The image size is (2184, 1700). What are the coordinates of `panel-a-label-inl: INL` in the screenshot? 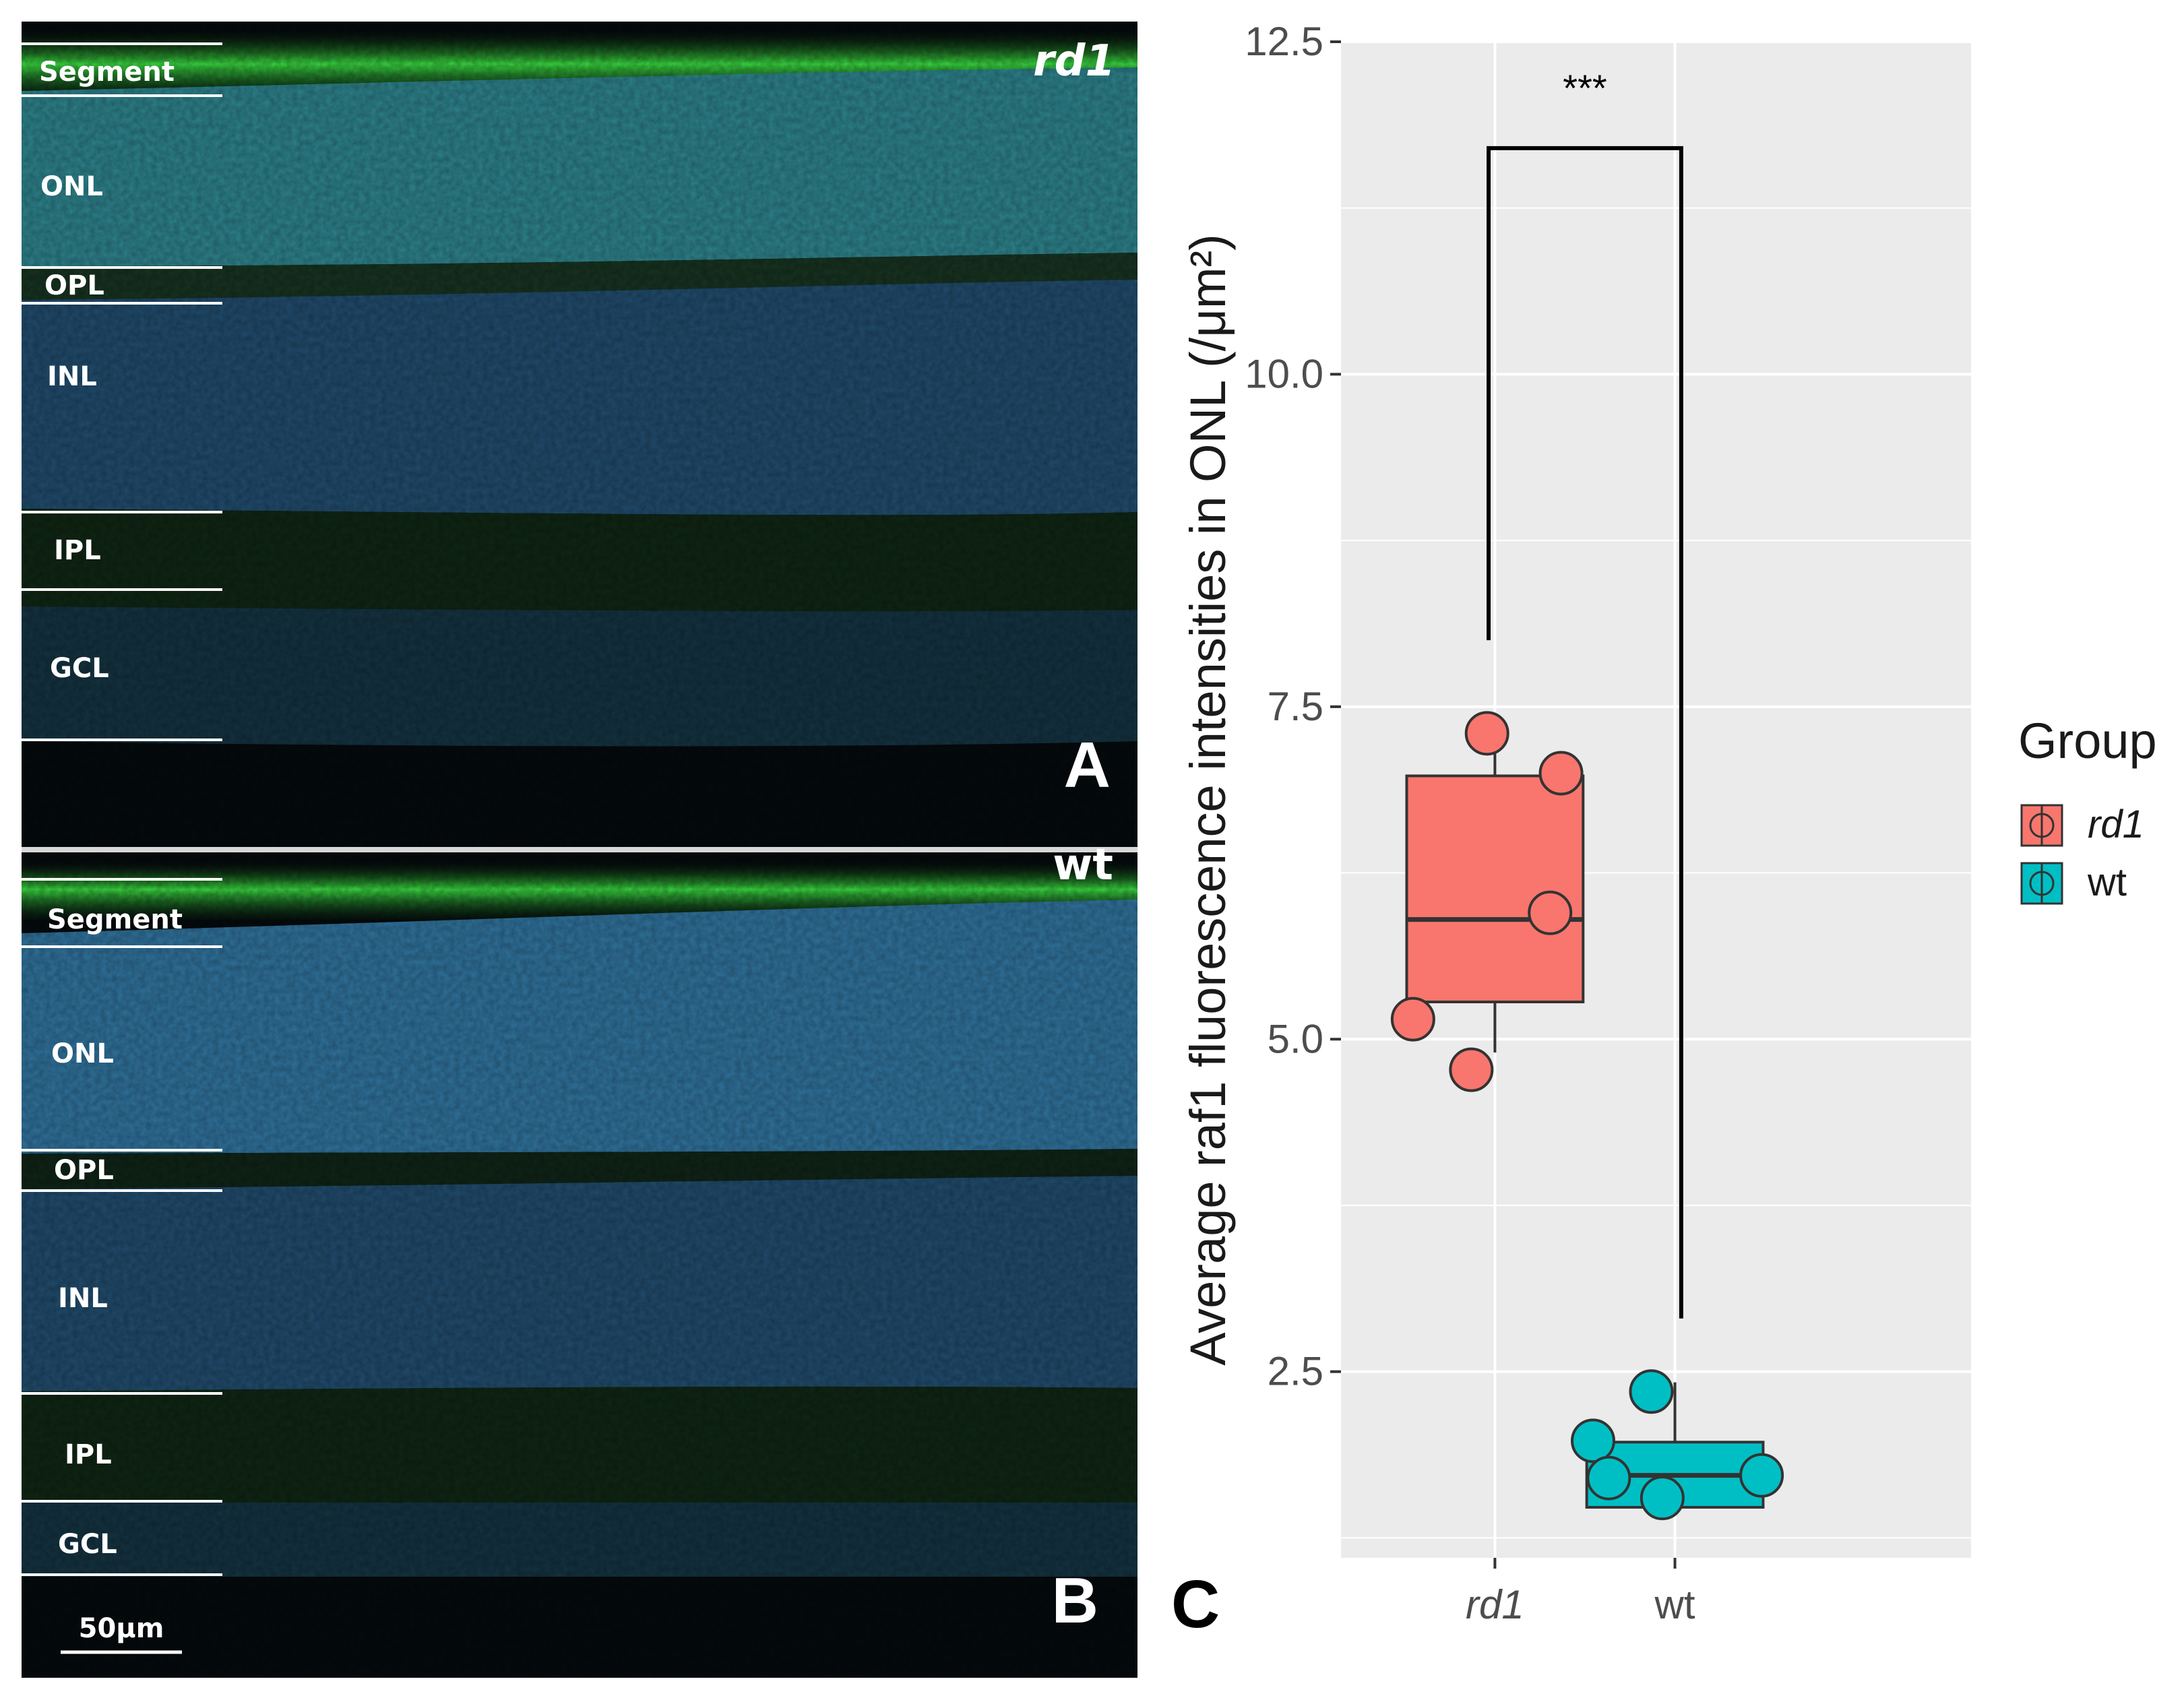 It's located at (72, 376).